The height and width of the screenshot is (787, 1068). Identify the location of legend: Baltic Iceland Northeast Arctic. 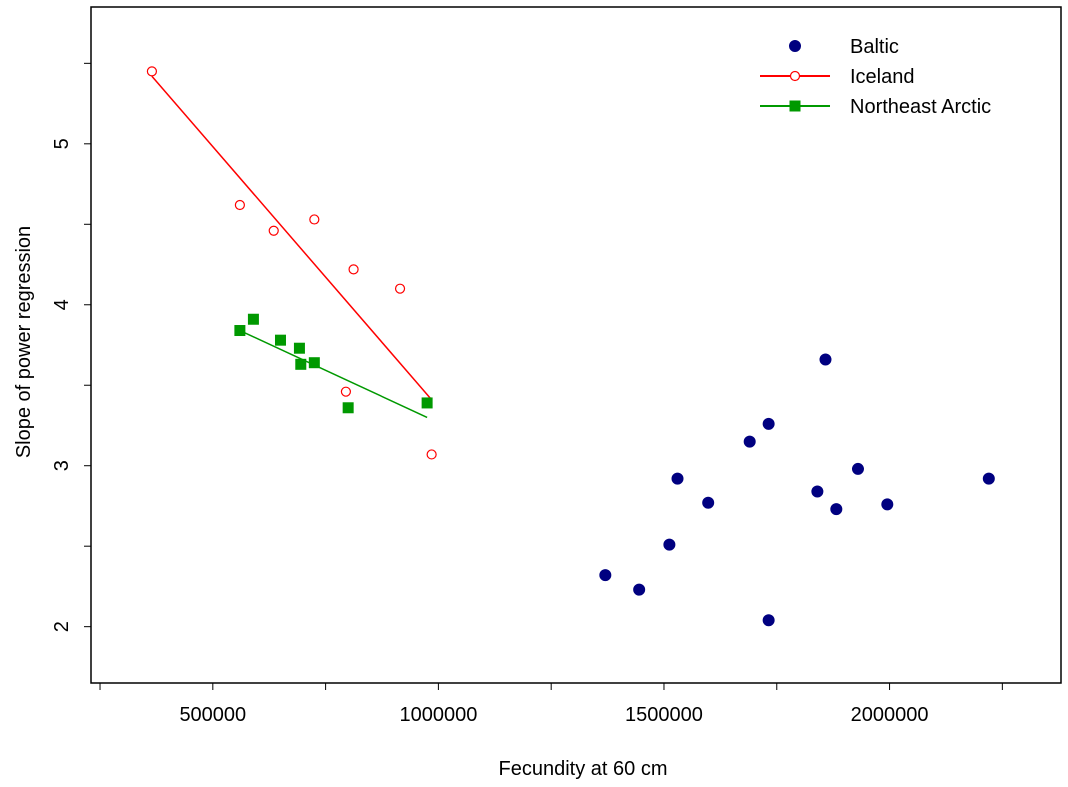
(875, 77).